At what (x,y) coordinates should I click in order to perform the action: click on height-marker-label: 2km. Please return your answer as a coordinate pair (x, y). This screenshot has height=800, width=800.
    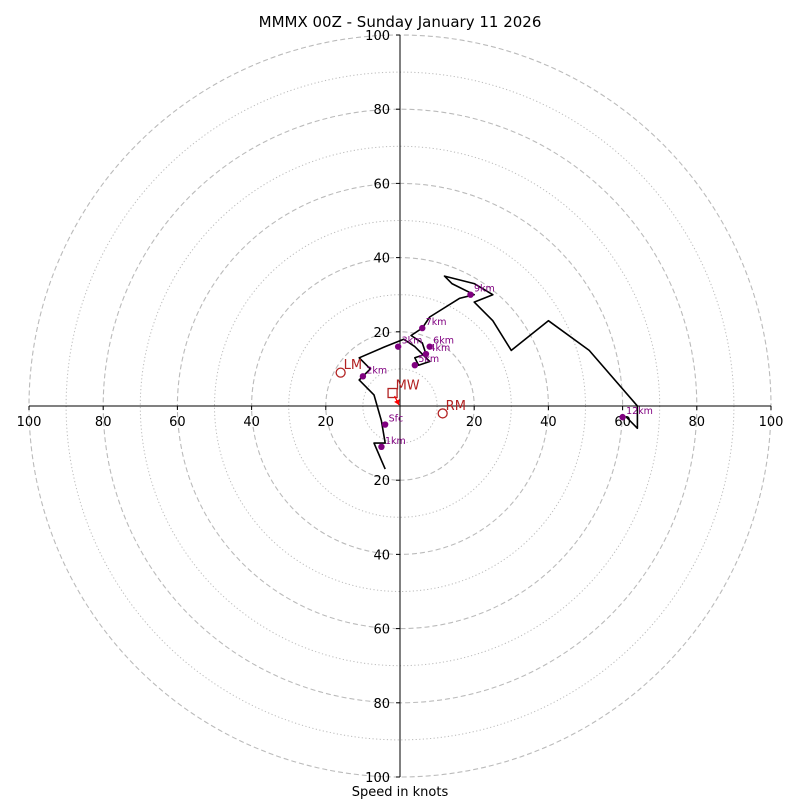
    Looking at the image, I should click on (376, 370).